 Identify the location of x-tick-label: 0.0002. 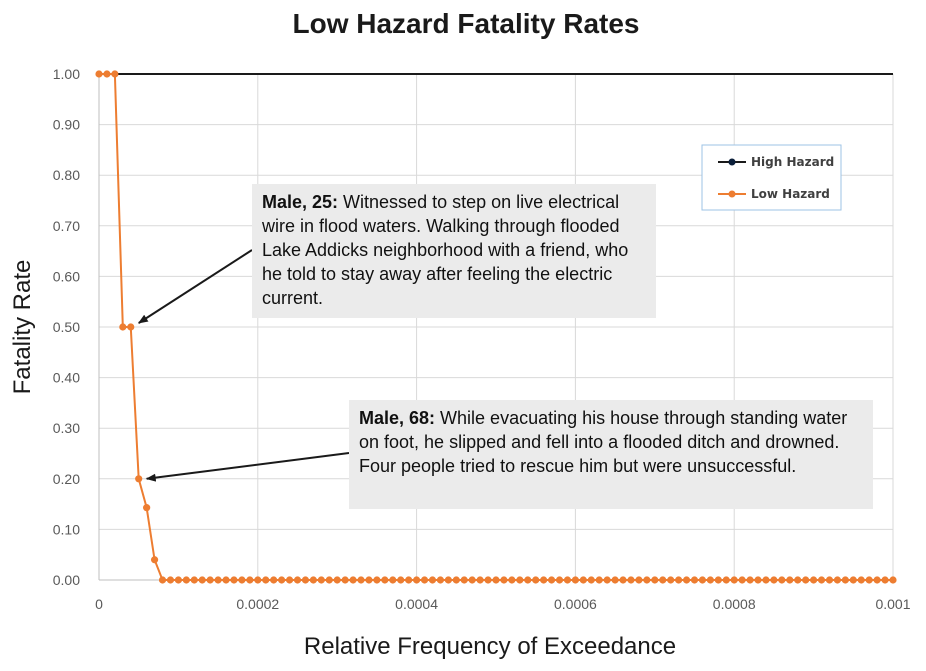
(257, 604).